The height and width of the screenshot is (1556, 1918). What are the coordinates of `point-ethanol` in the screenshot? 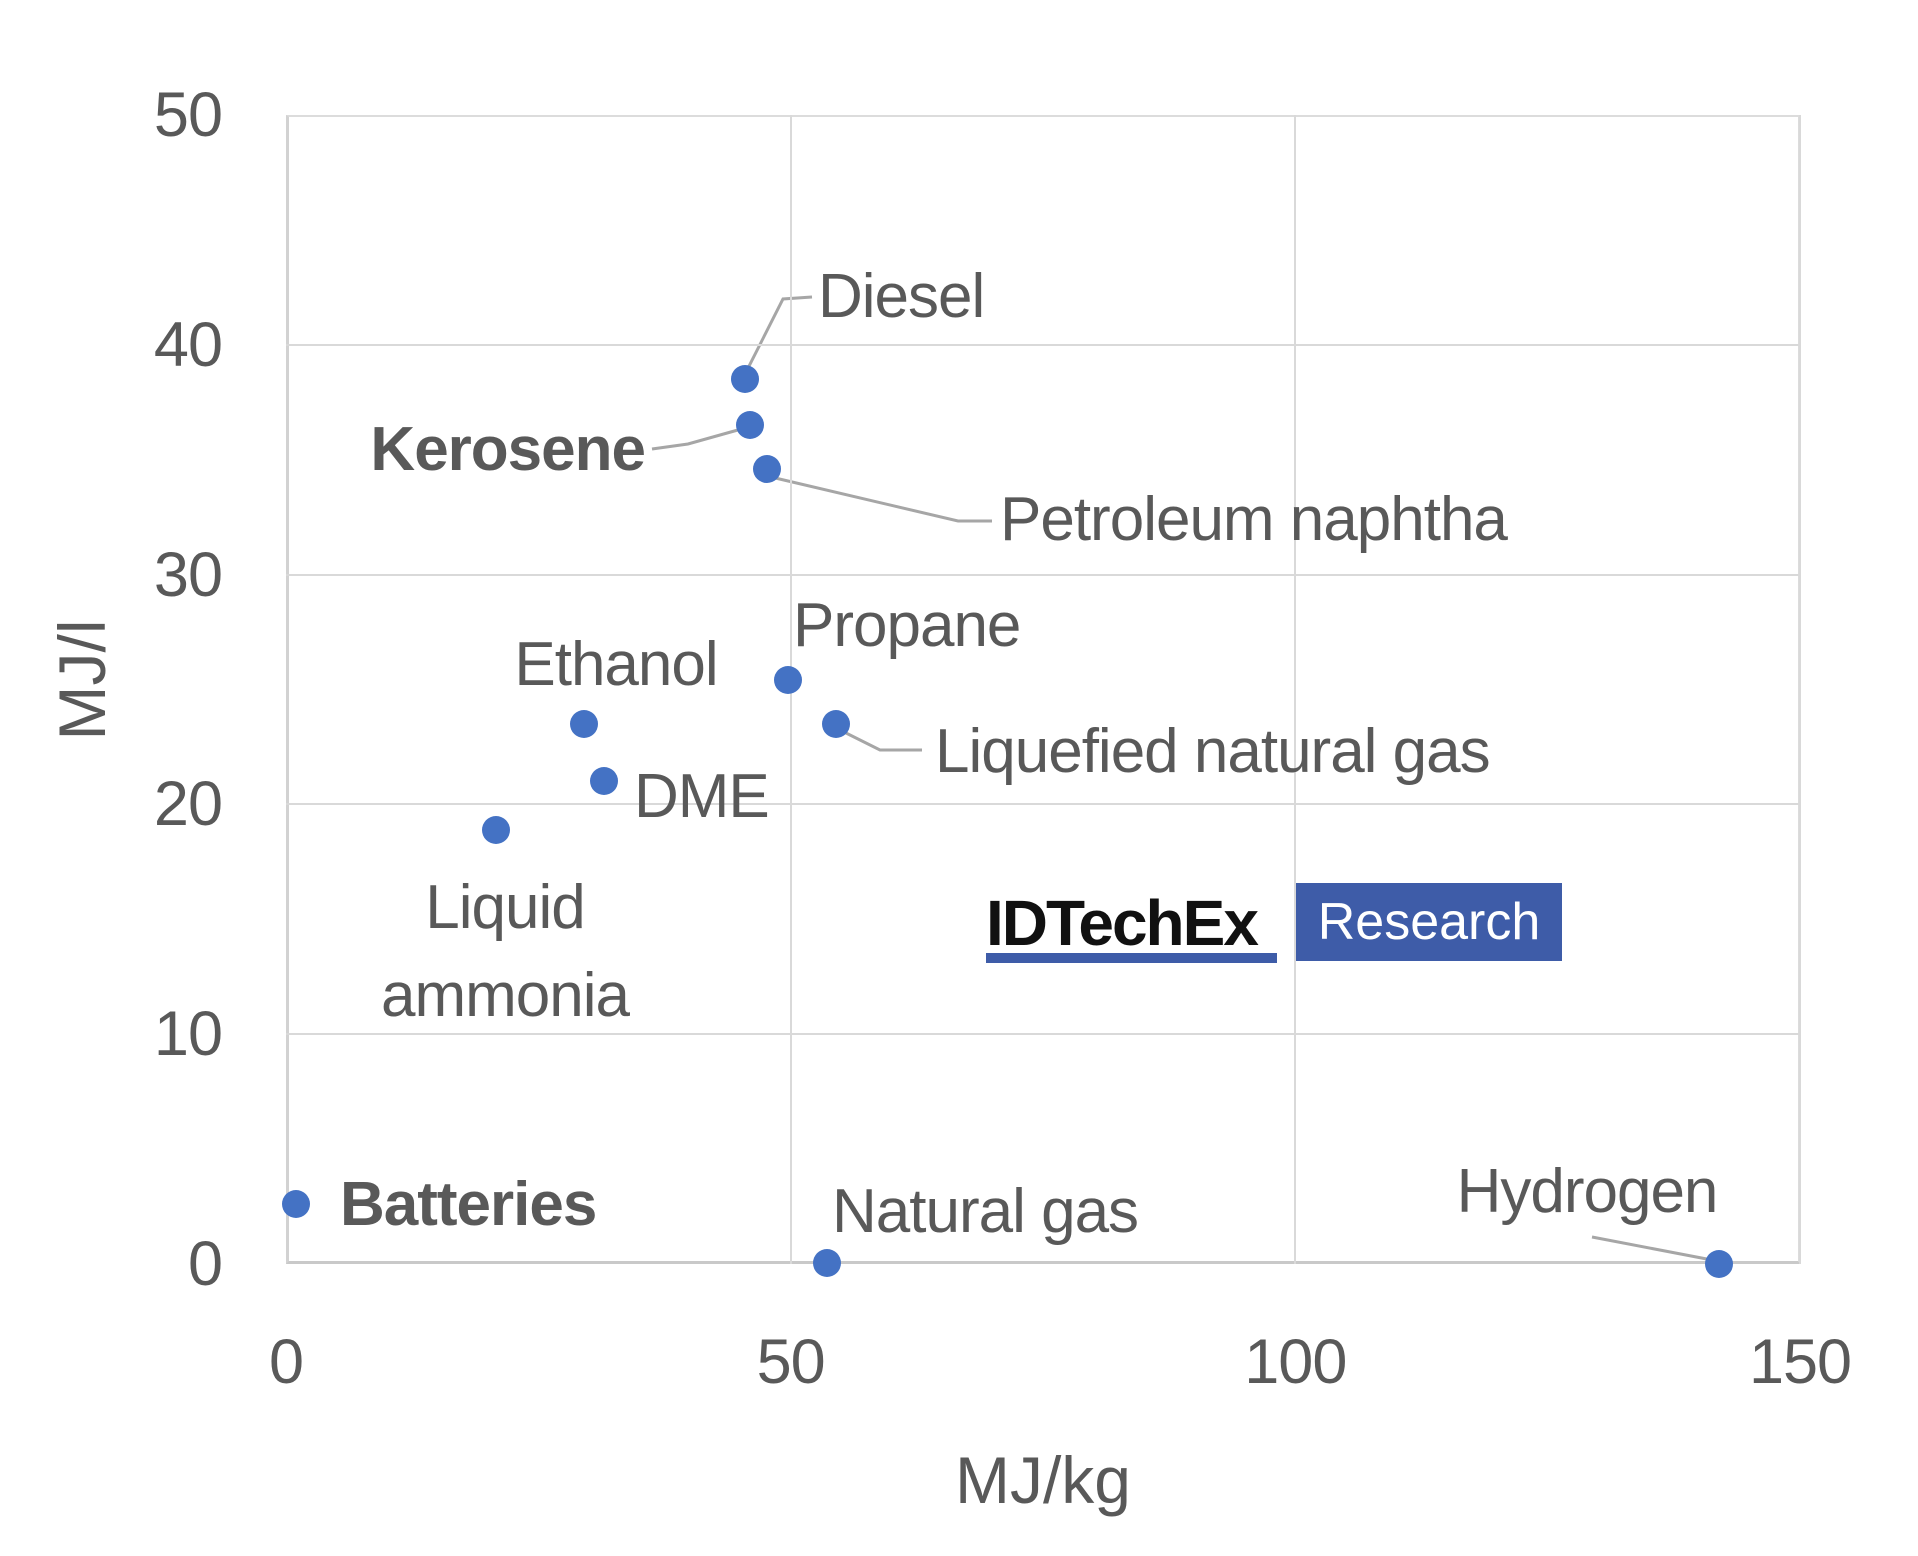 It's located at (583, 723).